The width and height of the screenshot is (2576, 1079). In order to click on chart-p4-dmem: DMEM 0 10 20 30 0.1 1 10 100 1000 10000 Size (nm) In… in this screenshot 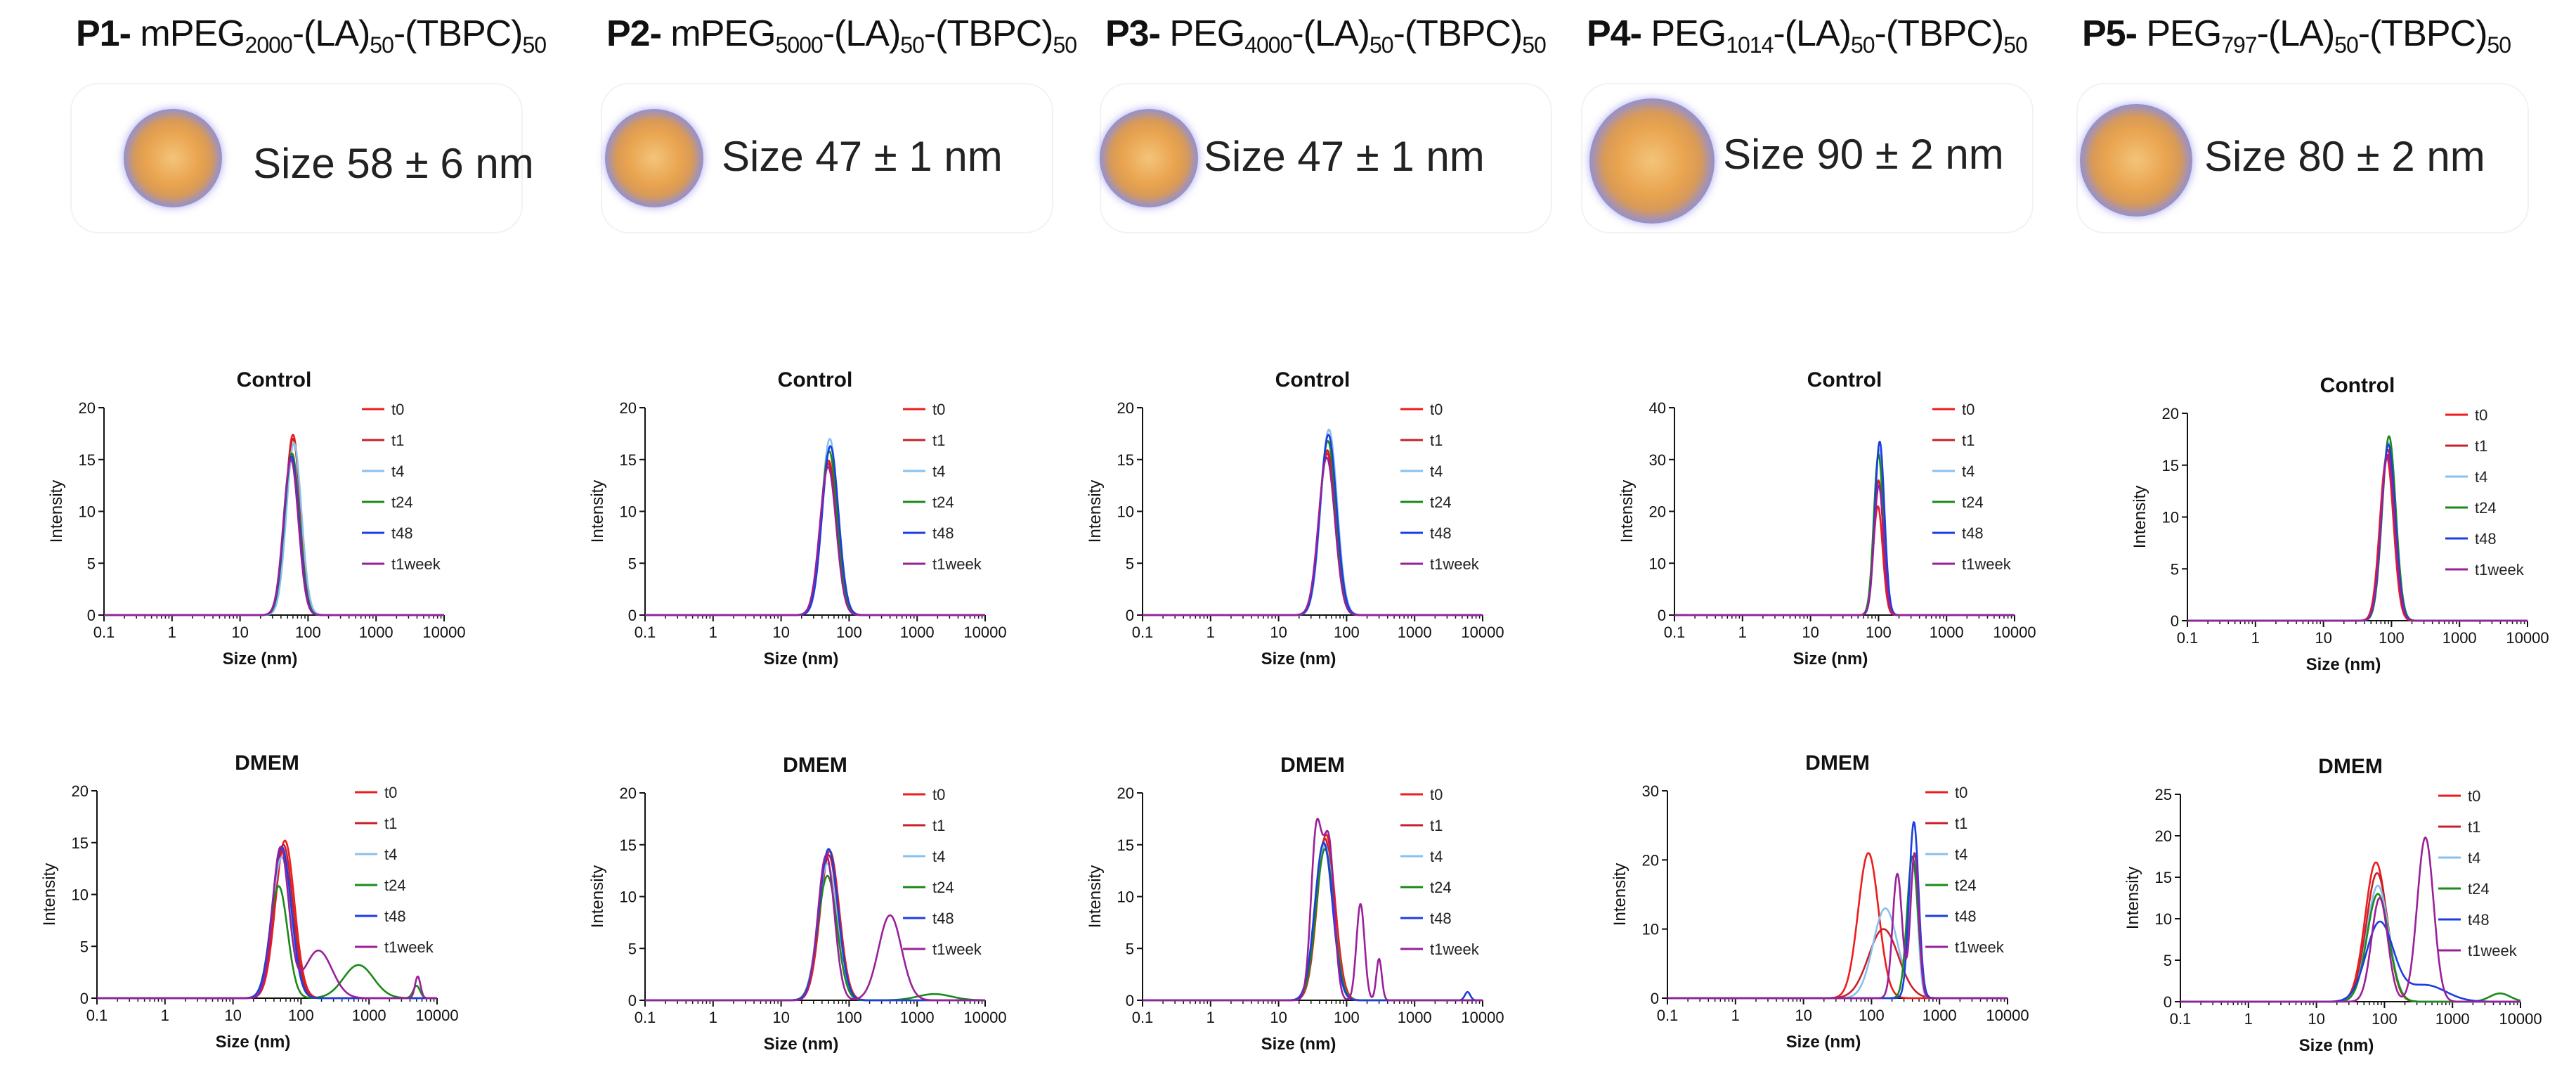, I will do `click(1820, 902)`.